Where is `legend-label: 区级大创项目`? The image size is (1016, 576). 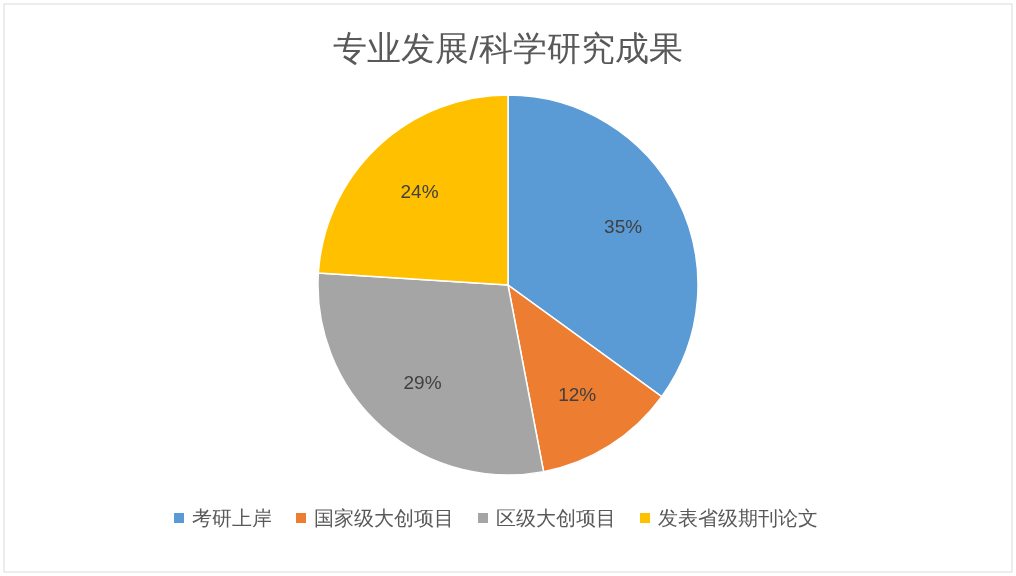
legend-label: 区级大创项目 is located at coordinates (556, 518).